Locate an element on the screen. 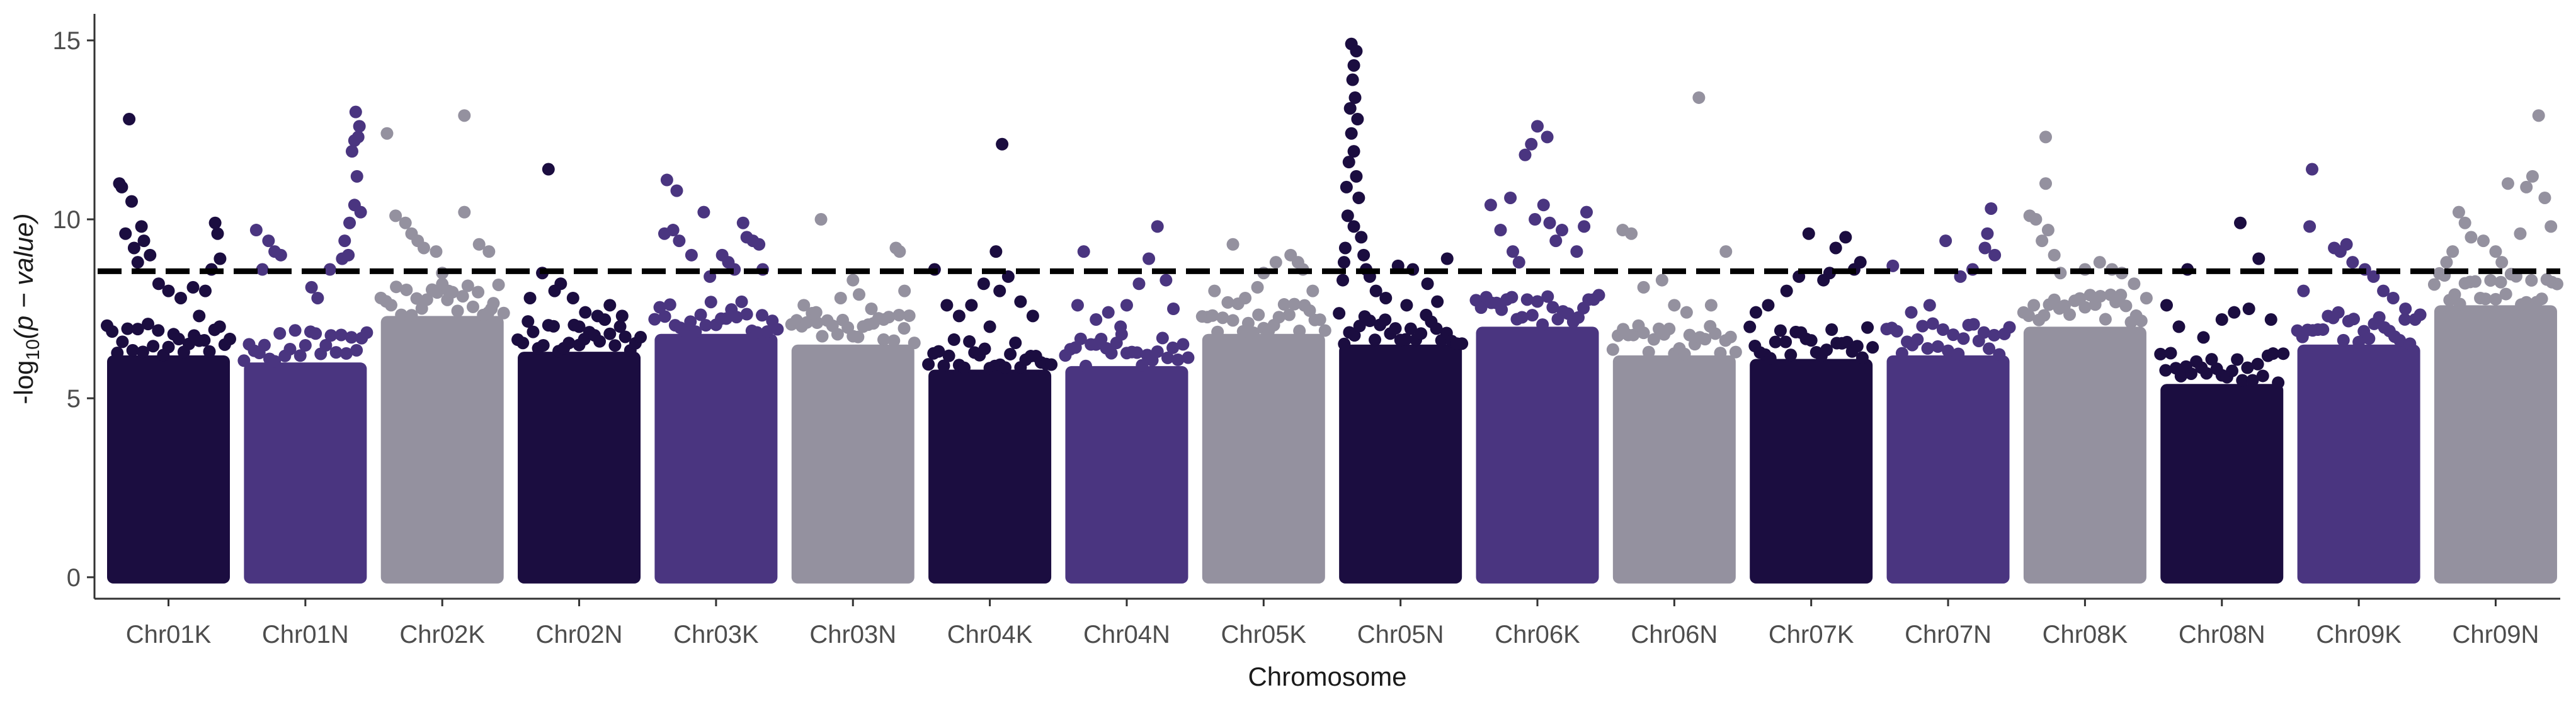 The width and height of the screenshot is (2576, 709). x-tick-label-Chr06K: Chr06K is located at coordinates (1537, 634).